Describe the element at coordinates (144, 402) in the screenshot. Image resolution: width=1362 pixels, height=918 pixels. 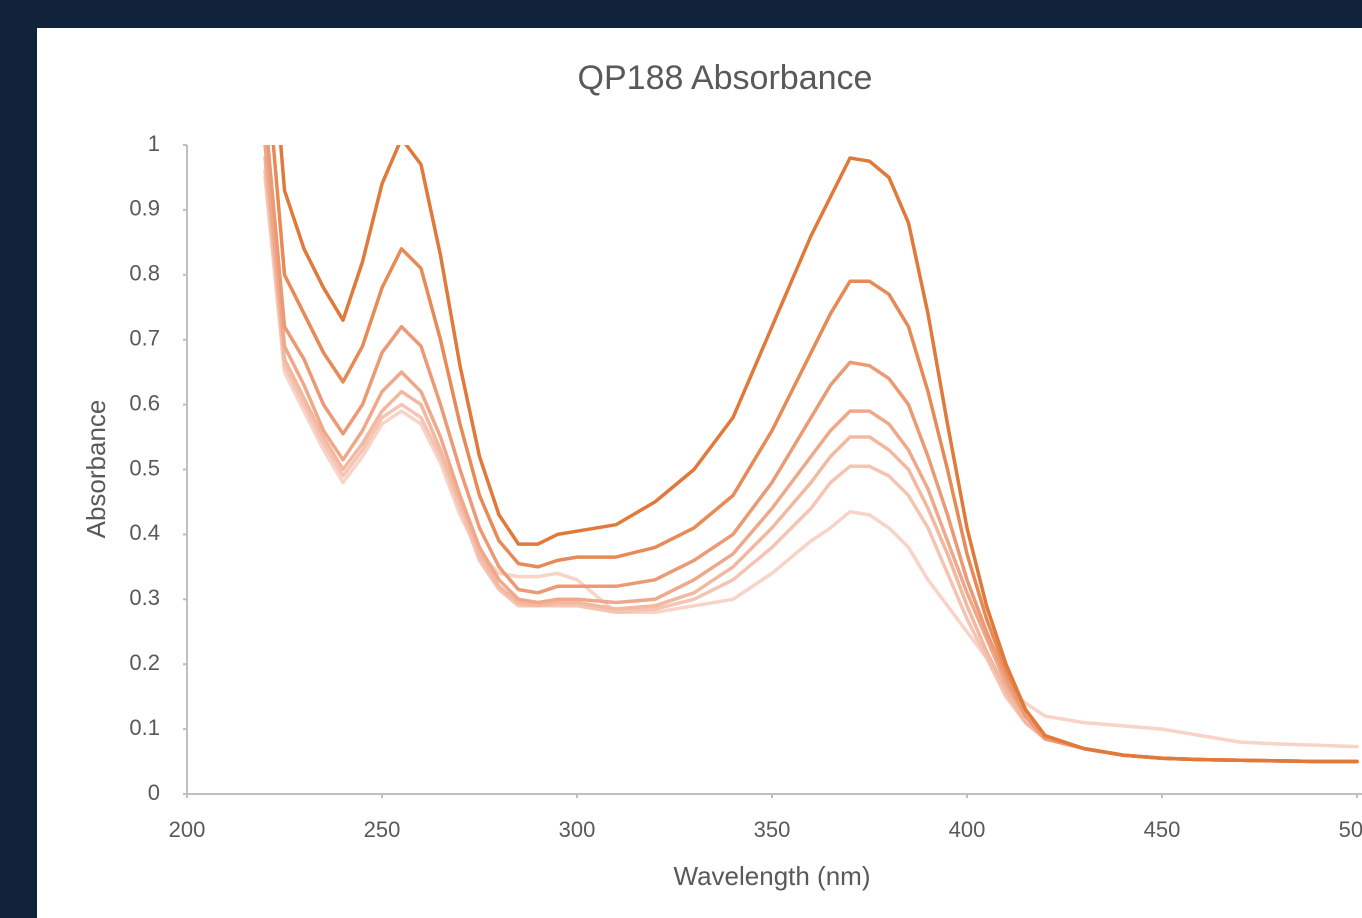
I see `y-tick-label: 0.6` at that location.